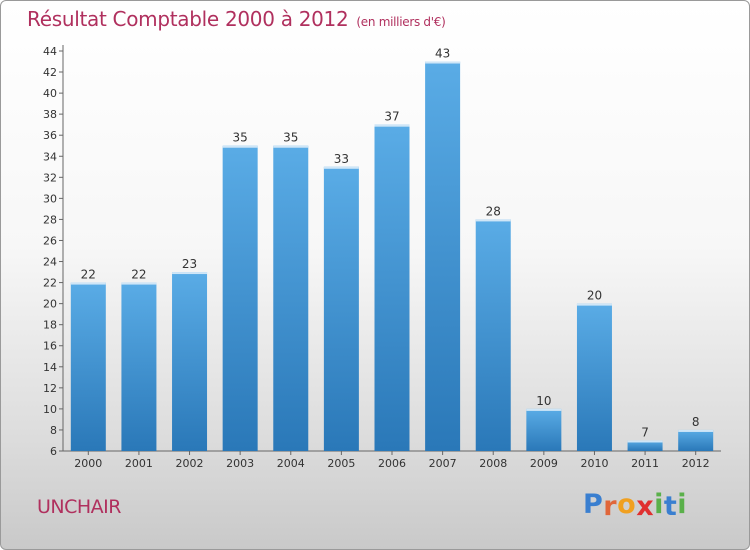  I want to click on data-label: 20, so click(594, 296).